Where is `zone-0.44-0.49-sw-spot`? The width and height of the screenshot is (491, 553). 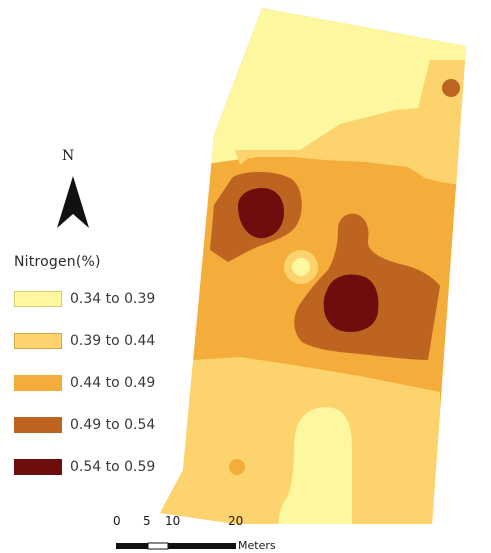 zone-0.44-0.49-sw-spot is located at coordinates (237, 467).